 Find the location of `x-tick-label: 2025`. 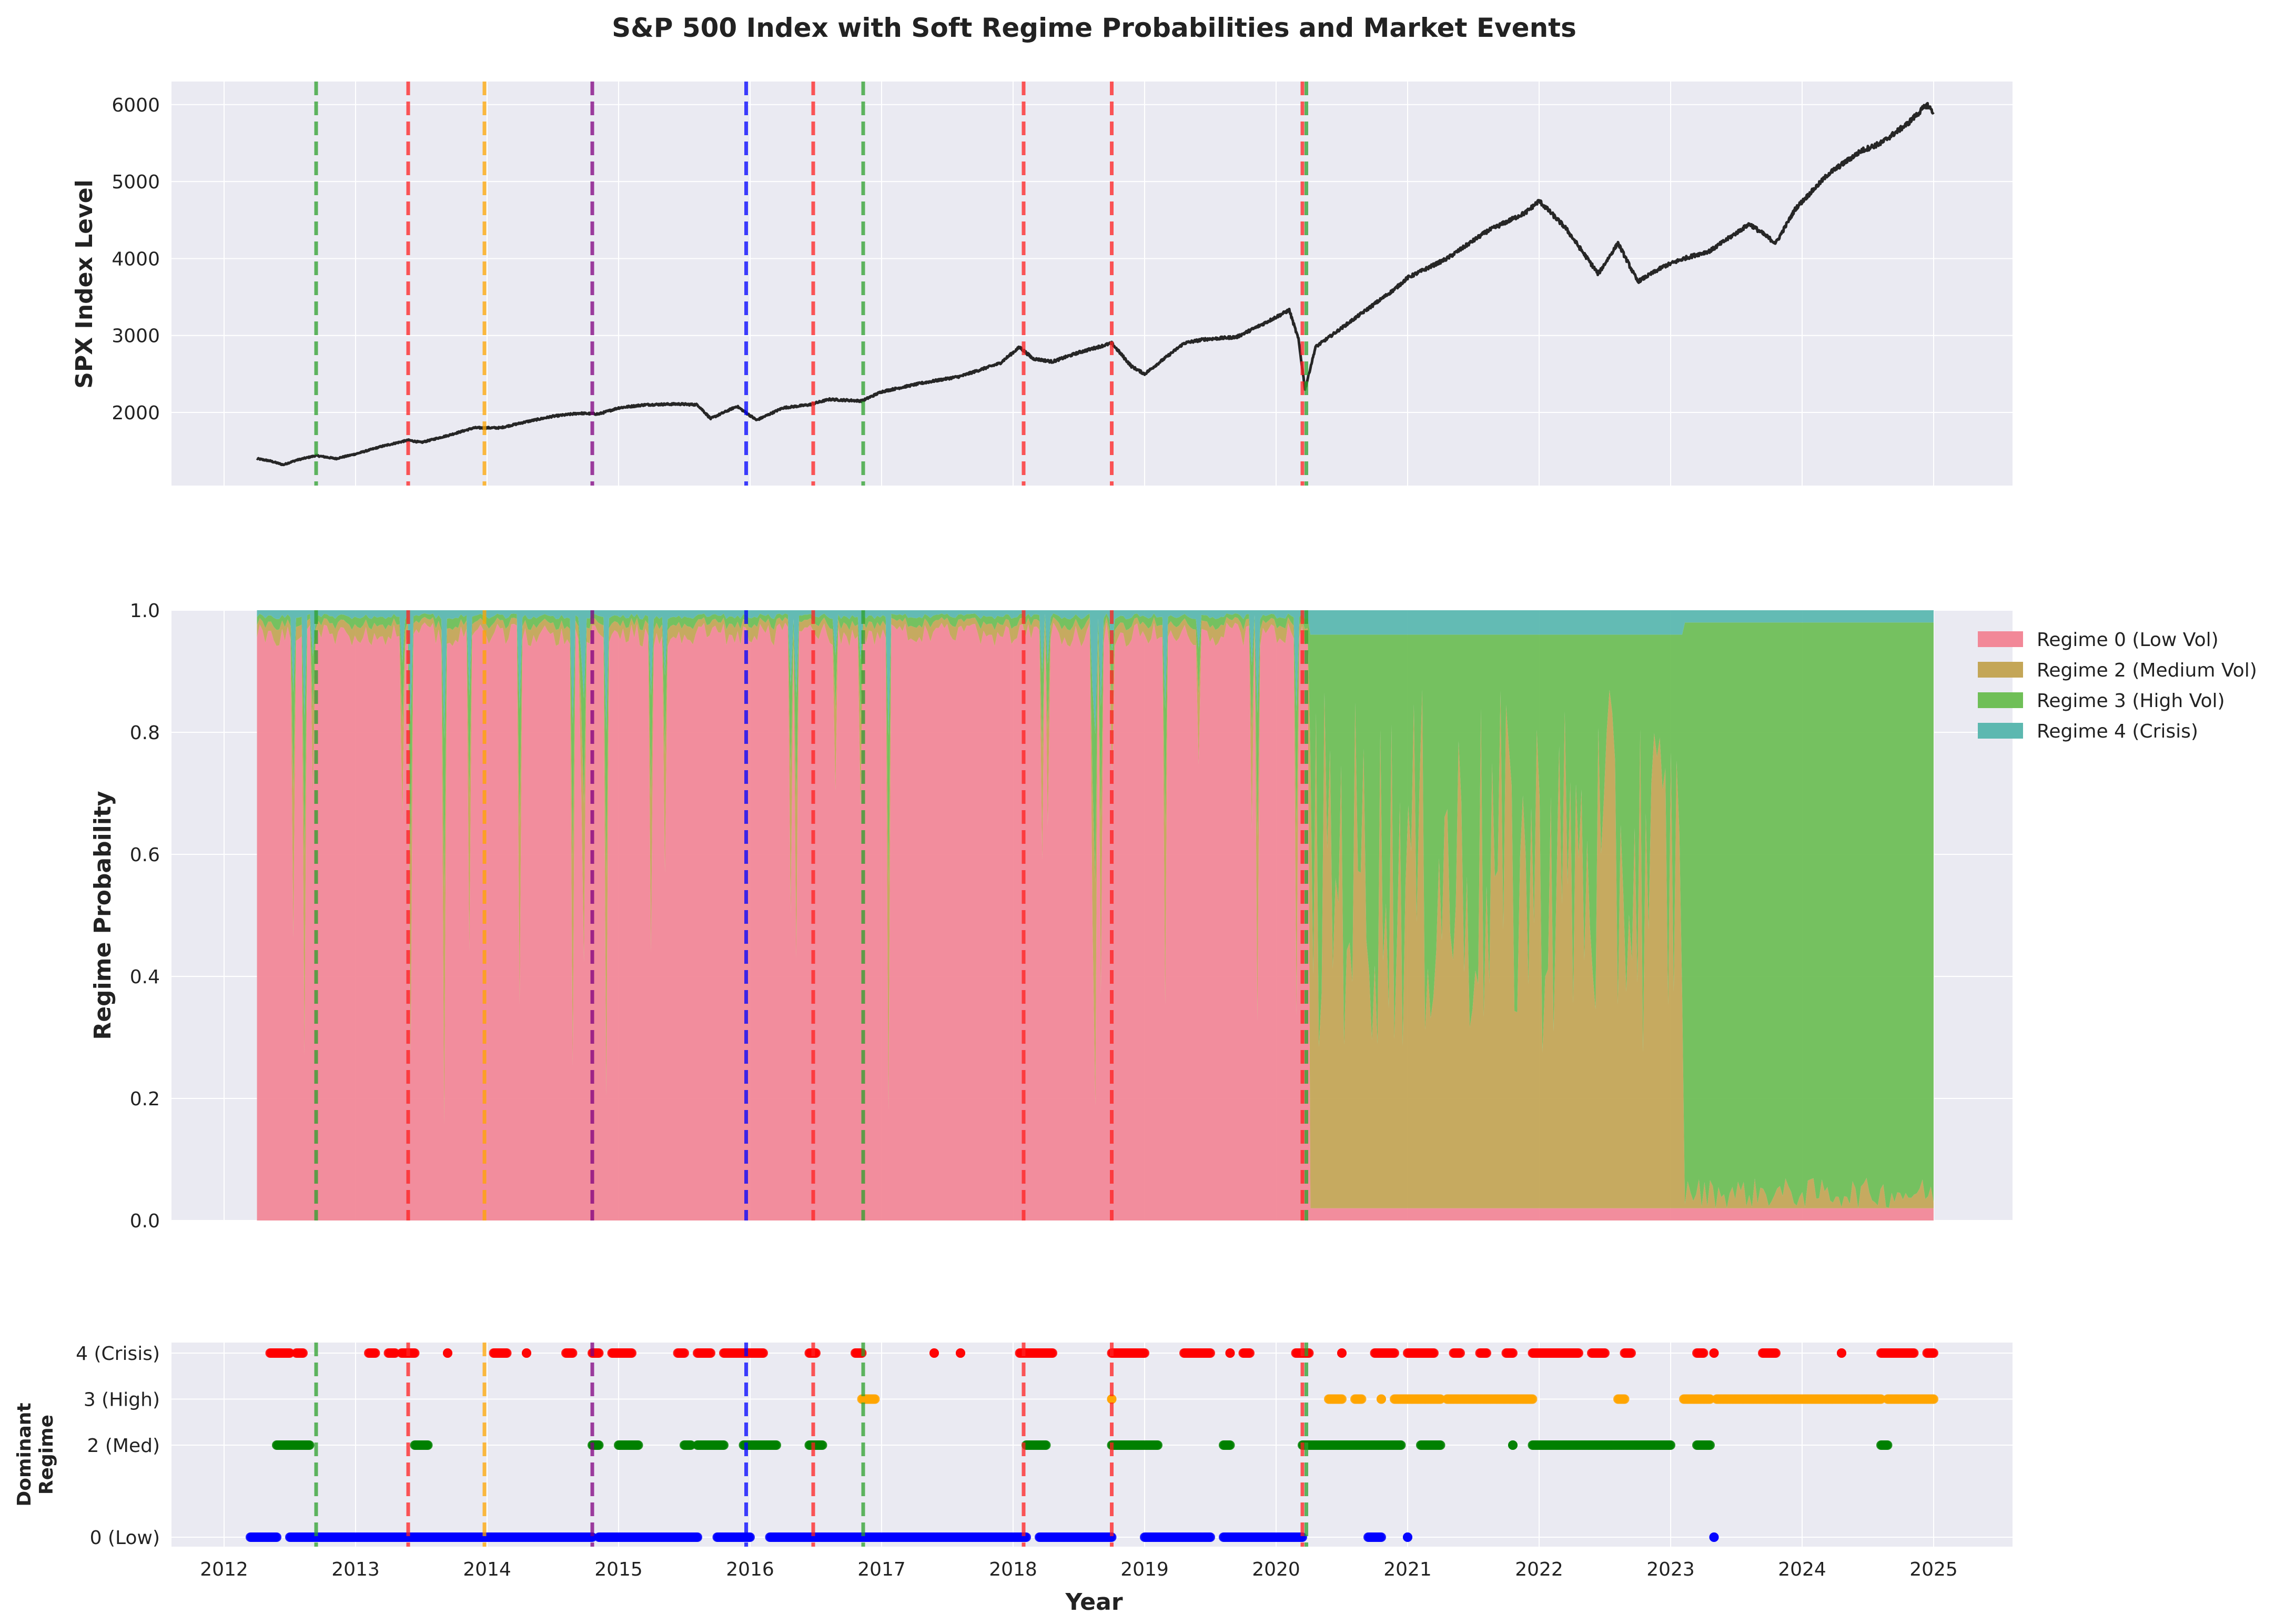

x-tick-label: 2025 is located at coordinates (1933, 1569).